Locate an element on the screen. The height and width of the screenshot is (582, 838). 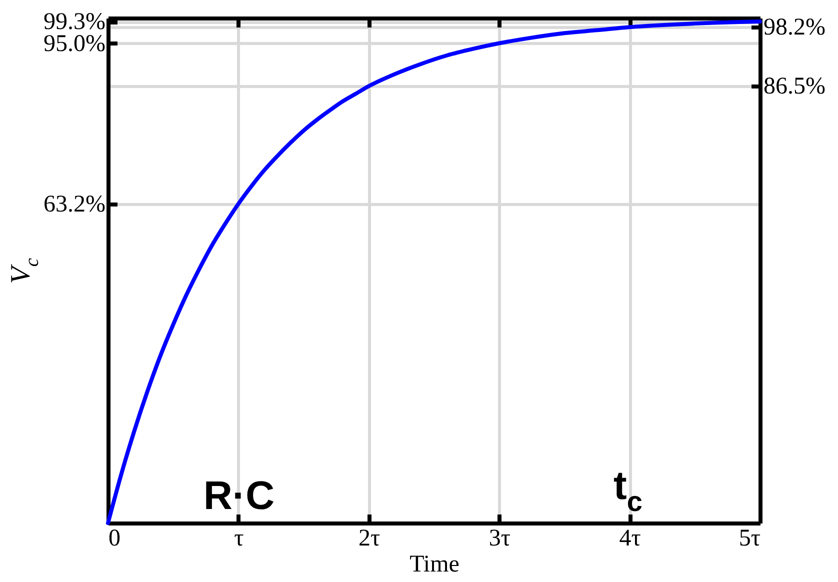
x-axis-title: Time is located at coordinates (435, 565).